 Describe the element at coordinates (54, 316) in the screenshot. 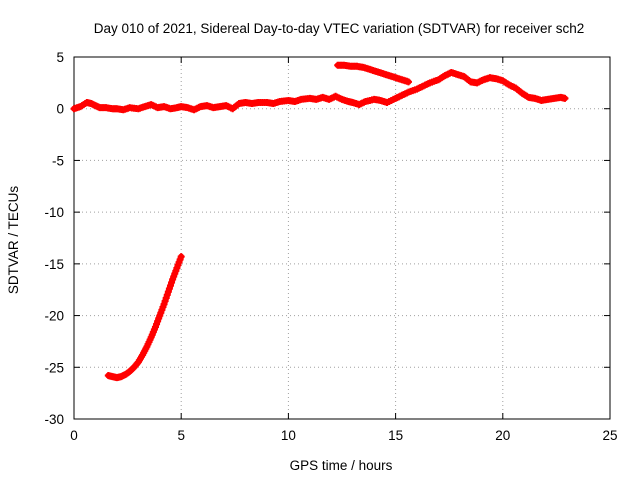

I see `y-tick-label: -20` at that location.